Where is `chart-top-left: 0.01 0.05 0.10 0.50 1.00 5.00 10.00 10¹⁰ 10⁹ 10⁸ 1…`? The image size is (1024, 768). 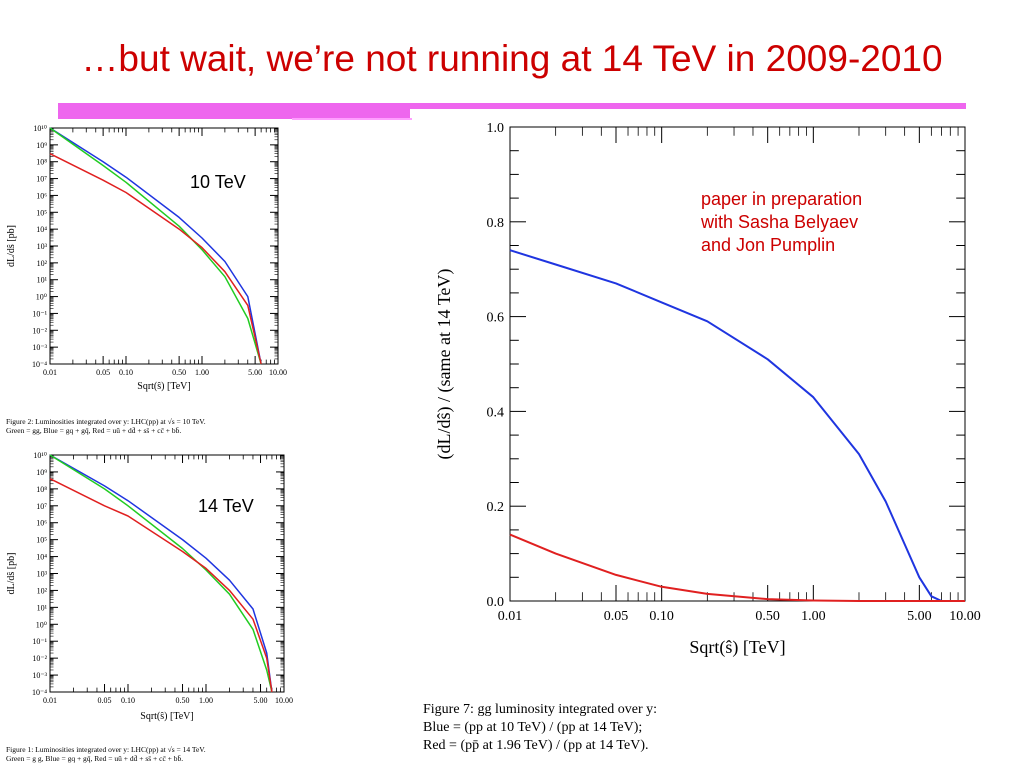
chart-top-left: 0.01 0.05 0.10 0.50 1.00 5.00 10.00 10¹⁰ 10⁹ 10⁸ 1… is located at coordinates (146, 258).